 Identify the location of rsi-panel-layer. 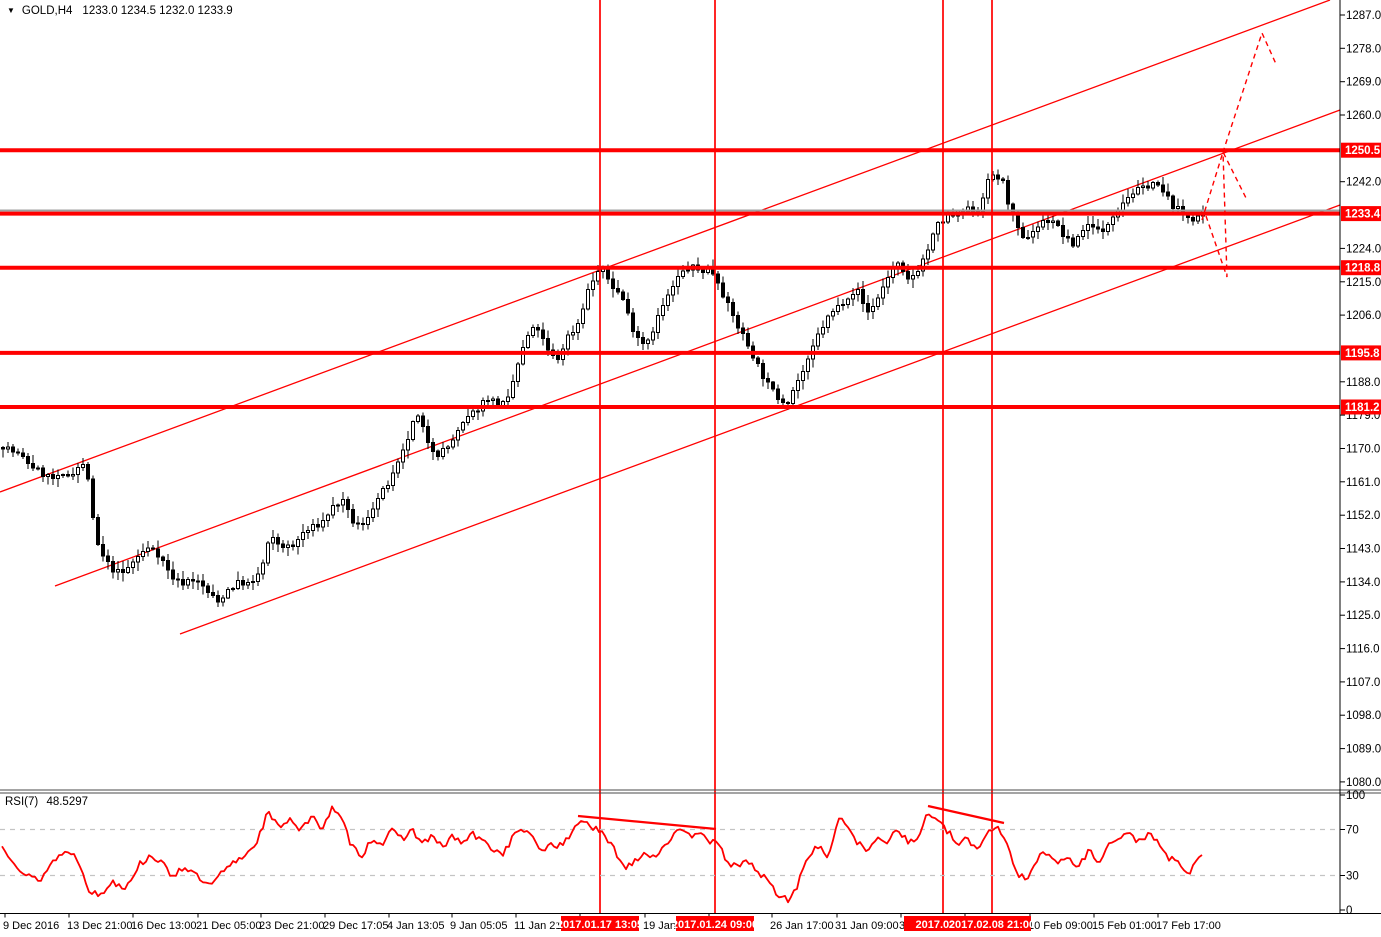
(670, 854).